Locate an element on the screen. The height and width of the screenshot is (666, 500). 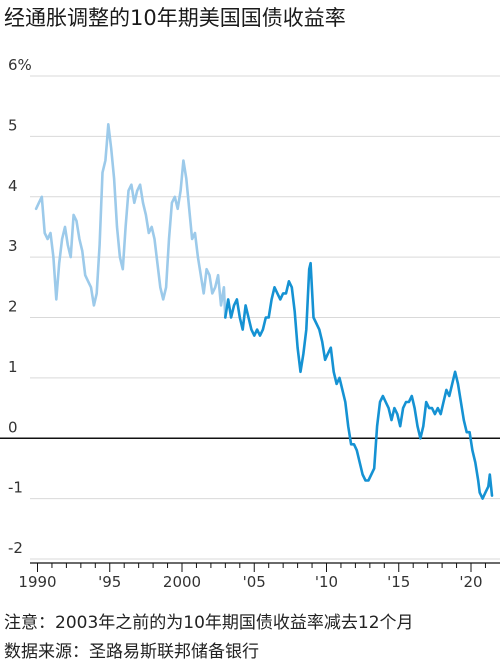
x-tick-label: '95 is located at coordinates (109, 582).